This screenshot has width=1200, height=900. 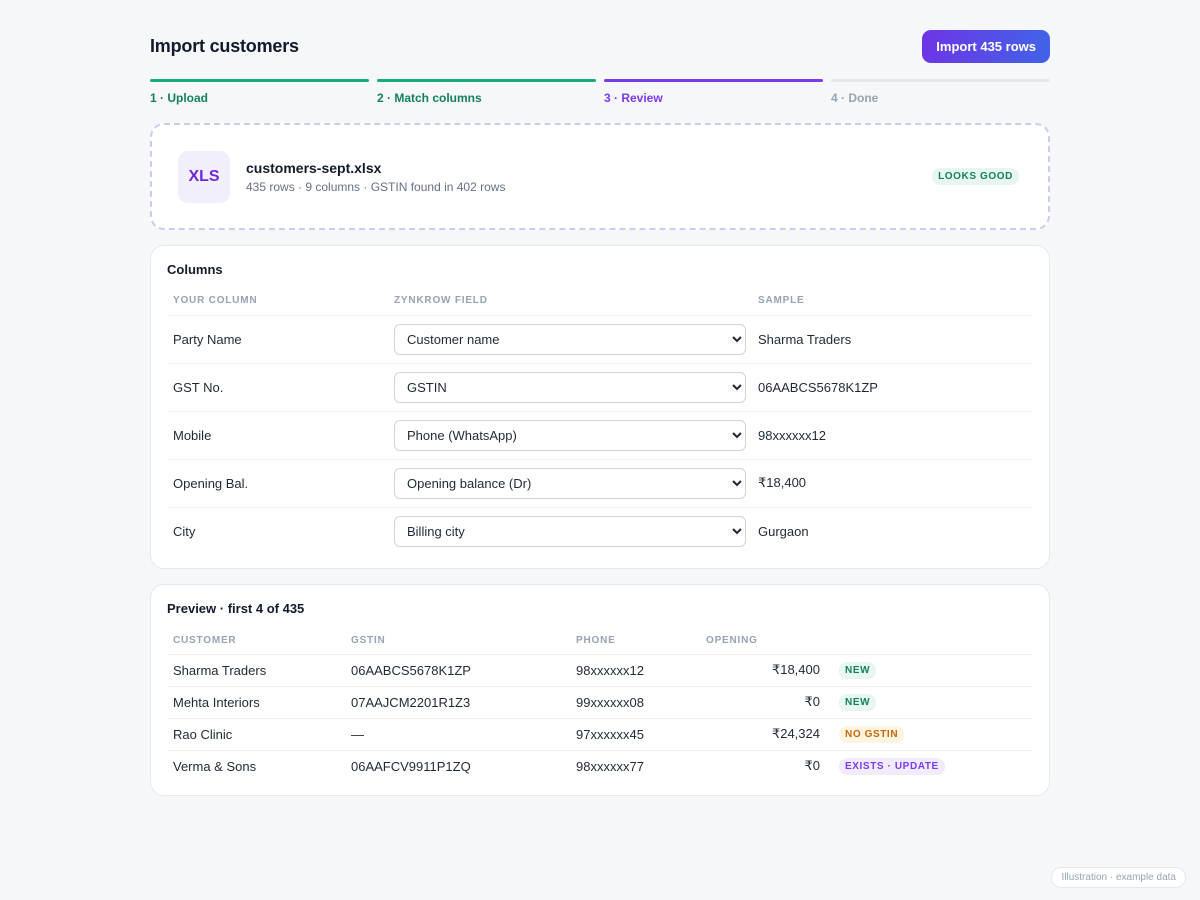 I want to click on column-header: SAMPLE, so click(x=781, y=300).